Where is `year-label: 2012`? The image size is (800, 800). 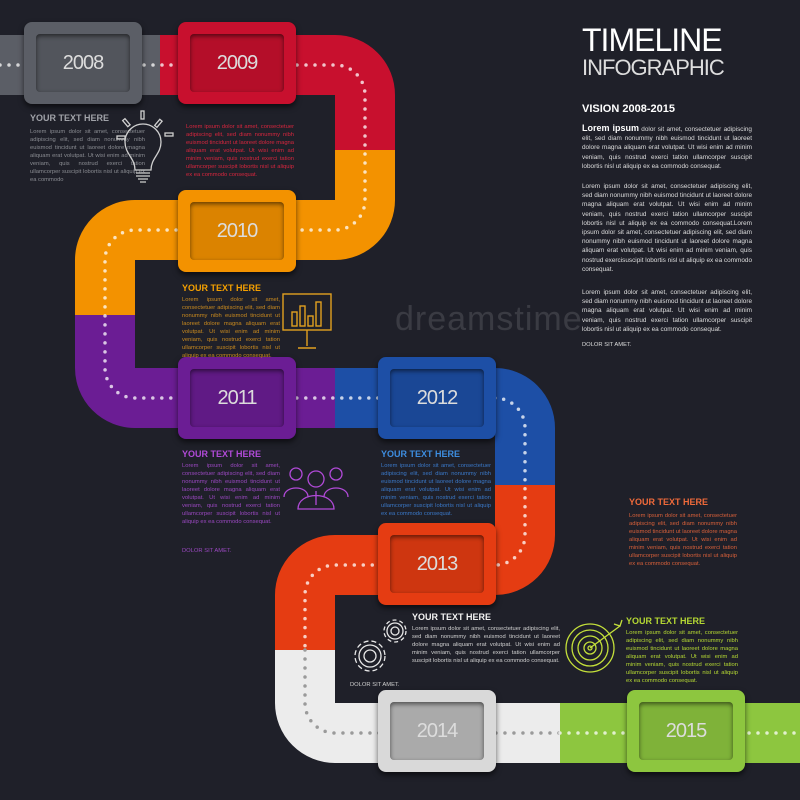
year-label: 2012 is located at coordinates (437, 398).